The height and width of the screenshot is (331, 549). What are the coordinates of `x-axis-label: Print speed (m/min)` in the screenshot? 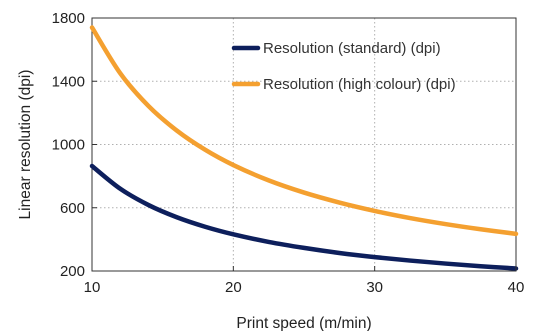 It's located at (303, 323).